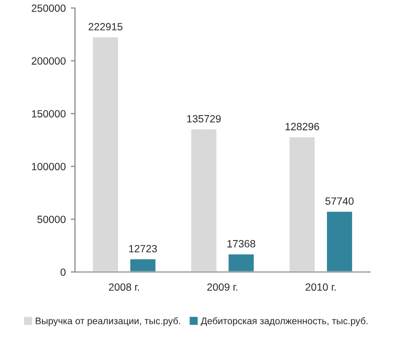  What do you see at coordinates (63, 272) in the screenshot?
I see `y-tick-label: 0` at bounding box center [63, 272].